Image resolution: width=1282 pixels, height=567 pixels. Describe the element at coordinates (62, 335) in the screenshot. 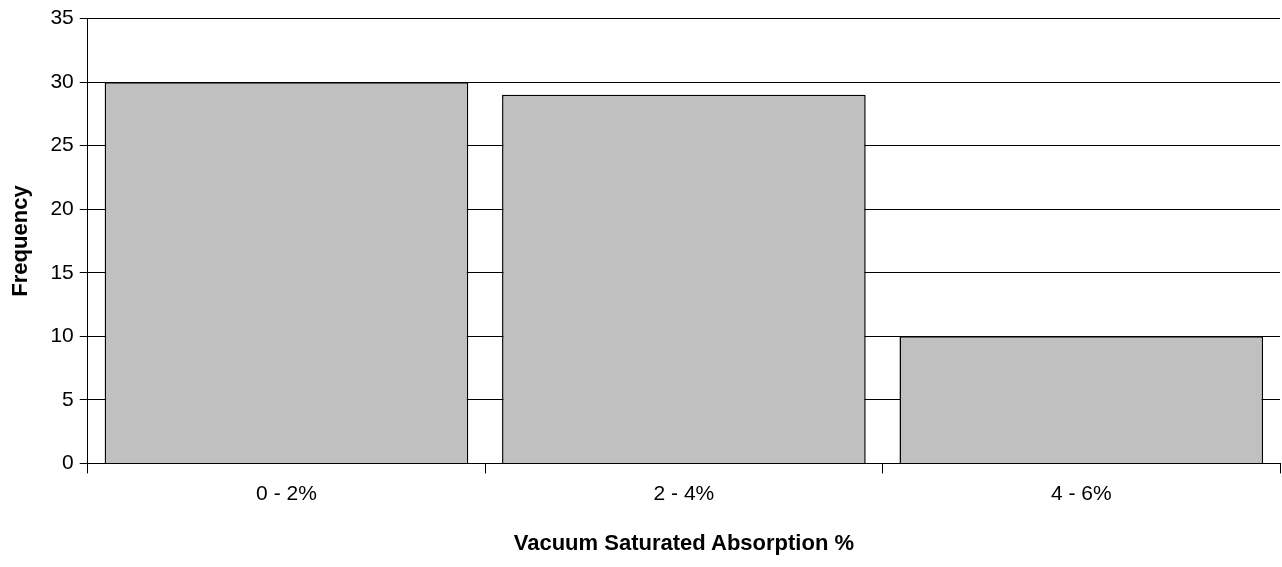

I see `y-tick-label: 10` at that location.